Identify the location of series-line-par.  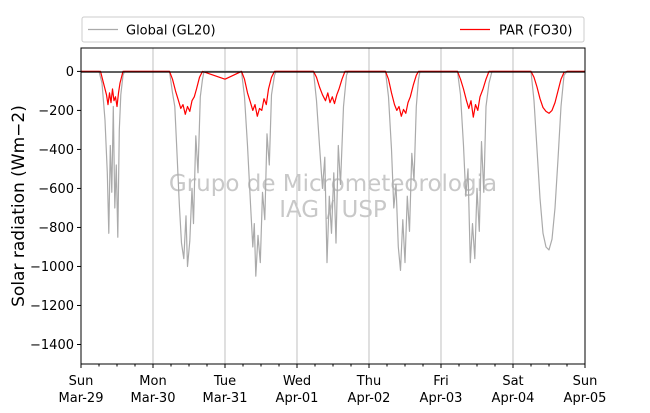
(333, 94).